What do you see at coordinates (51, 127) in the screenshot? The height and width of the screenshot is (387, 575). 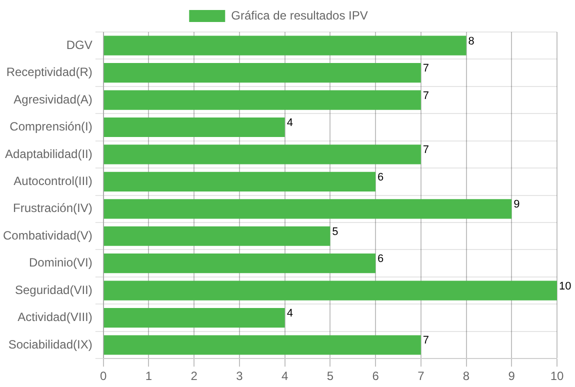 I see `y-tick-label: Comprensión(I)` at bounding box center [51, 127].